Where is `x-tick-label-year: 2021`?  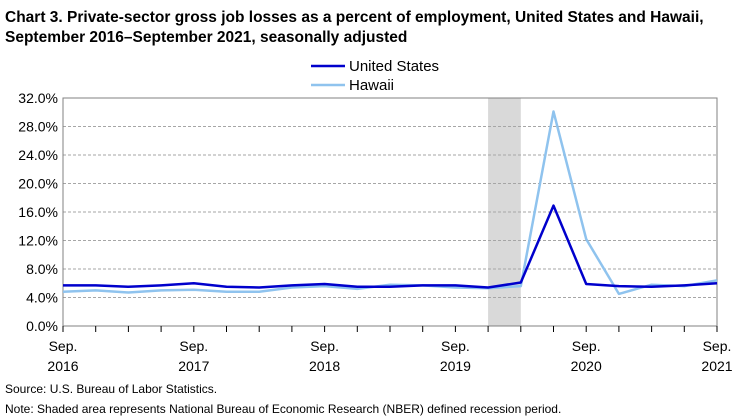
x-tick-label-year: 2021 is located at coordinates (716, 366).